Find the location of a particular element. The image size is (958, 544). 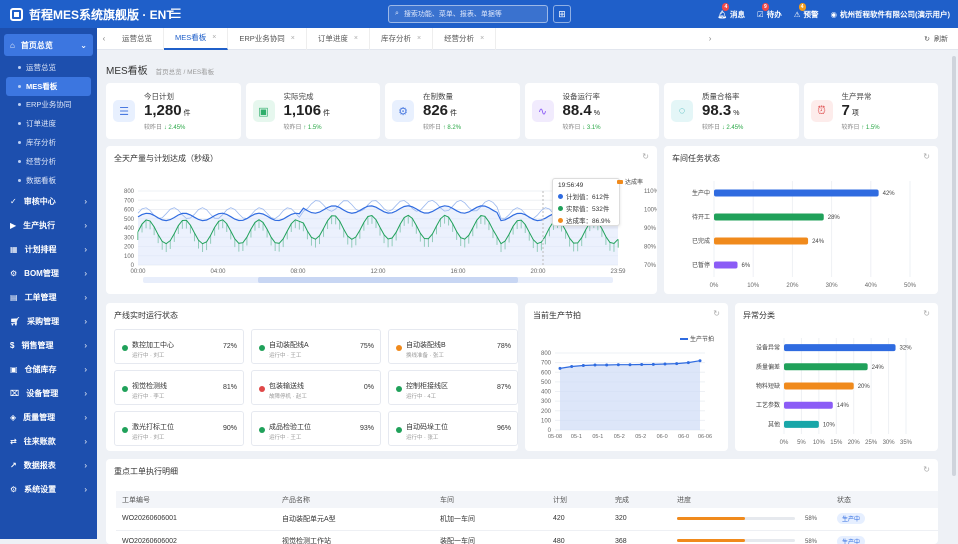

alarm-icon: ⏰︎ is located at coordinates (822, 111).